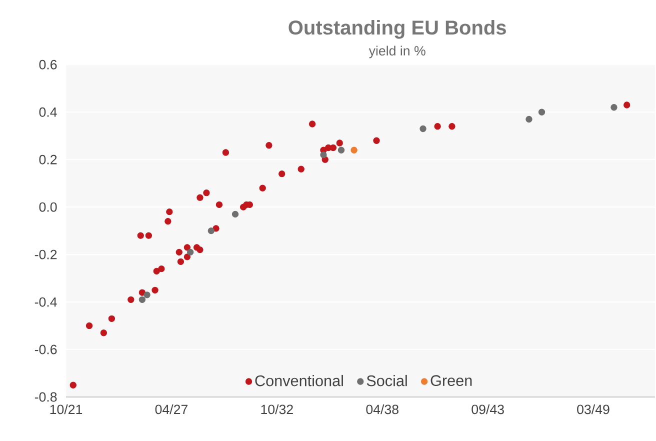 The width and height of the screenshot is (656, 441). I want to click on x-tick-label: 10/32, so click(277, 409).